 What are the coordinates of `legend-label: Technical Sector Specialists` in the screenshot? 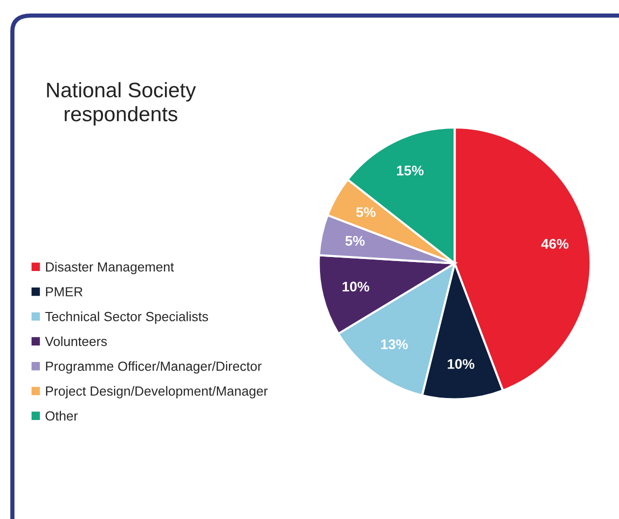 It's located at (126, 318).